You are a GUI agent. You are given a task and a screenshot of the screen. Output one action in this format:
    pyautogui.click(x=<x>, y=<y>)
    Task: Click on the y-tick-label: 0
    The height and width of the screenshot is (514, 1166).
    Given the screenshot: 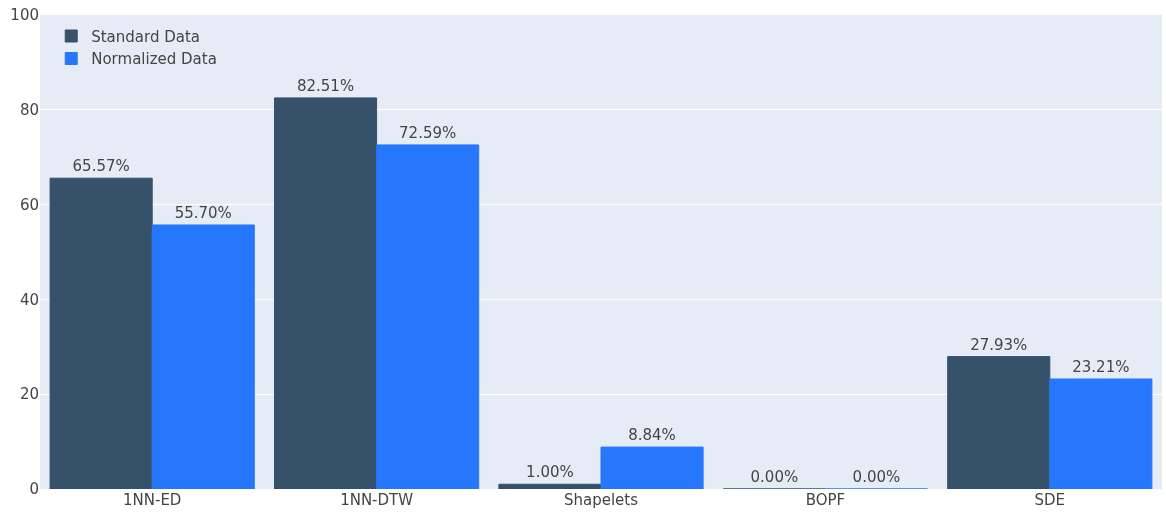 What is the action you would take?
    pyautogui.click(x=34, y=489)
    